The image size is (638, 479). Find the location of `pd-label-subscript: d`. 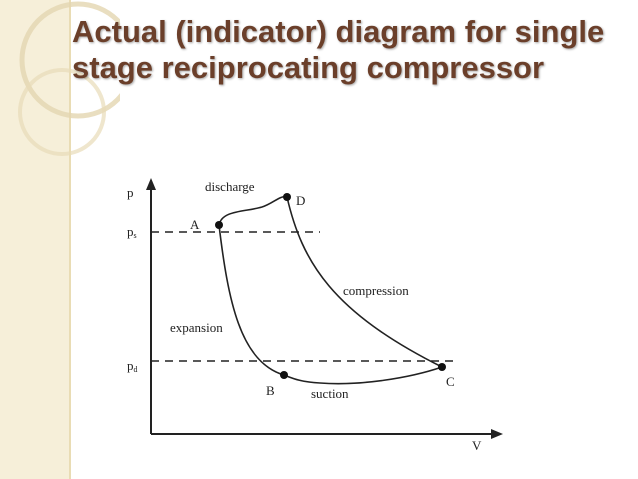

pd-label-subscript: d is located at coordinates (136, 369).